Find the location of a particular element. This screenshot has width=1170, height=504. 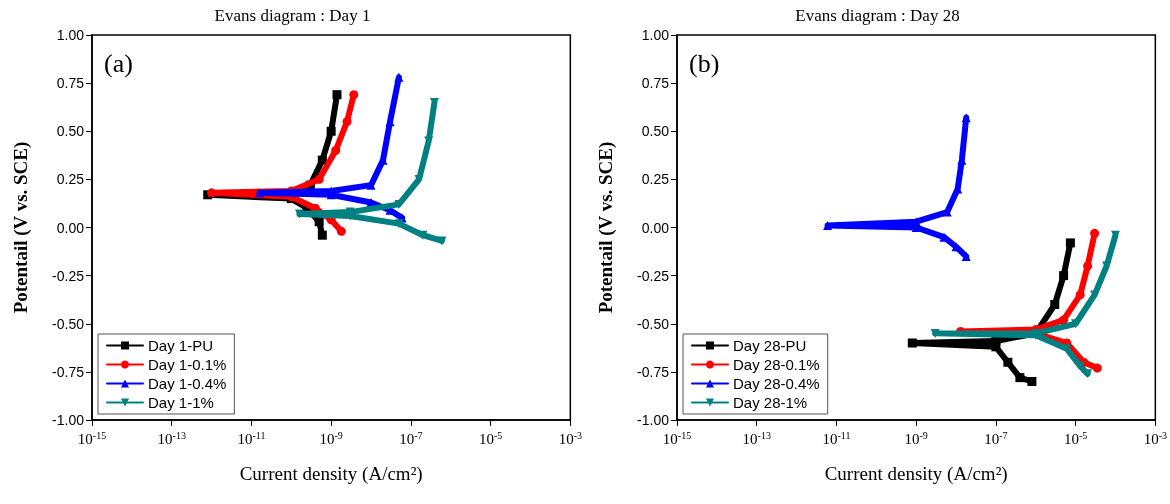

legend-label: Day 28-PU is located at coordinates (770, 345).